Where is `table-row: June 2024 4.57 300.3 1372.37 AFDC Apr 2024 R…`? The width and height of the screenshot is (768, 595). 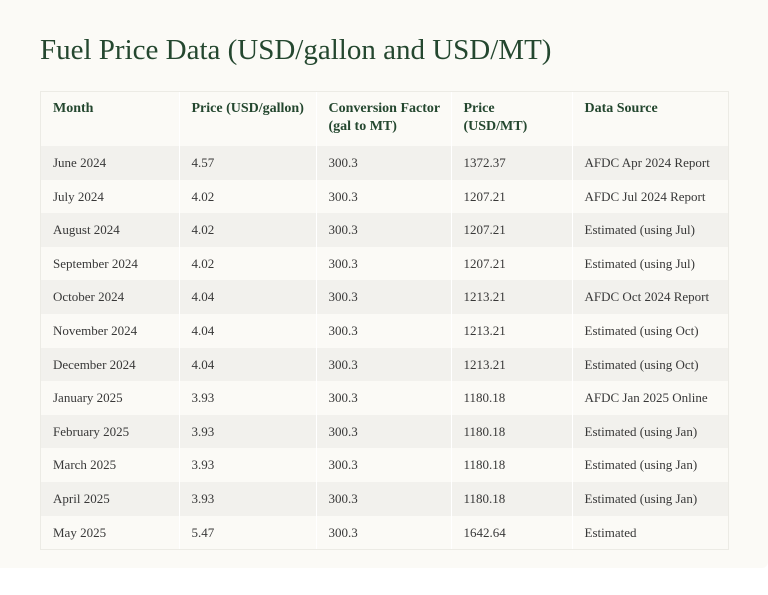 table-row: June 2024 4.57 300.3 1372.37 AFDC Apr 2024 R… is located at coordinates (384, 163).